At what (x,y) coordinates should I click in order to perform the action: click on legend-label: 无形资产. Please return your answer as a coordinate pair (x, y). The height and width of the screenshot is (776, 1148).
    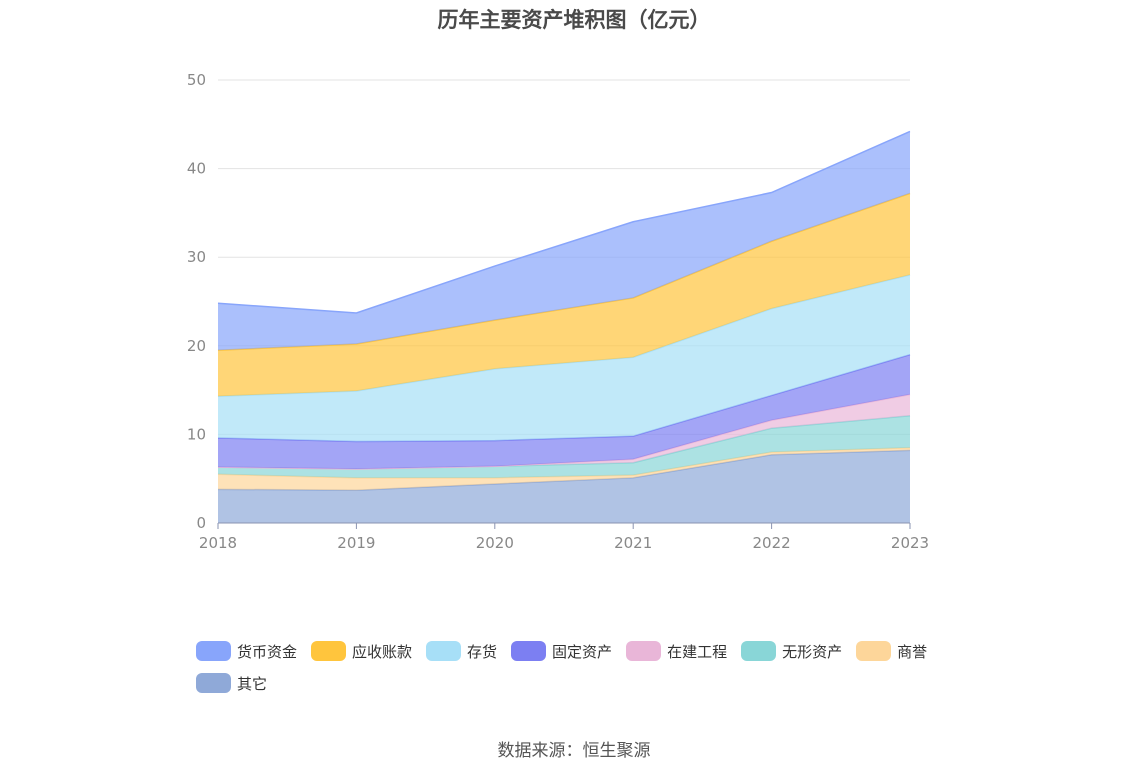
    Looking at the image, I should click on (812, 651).